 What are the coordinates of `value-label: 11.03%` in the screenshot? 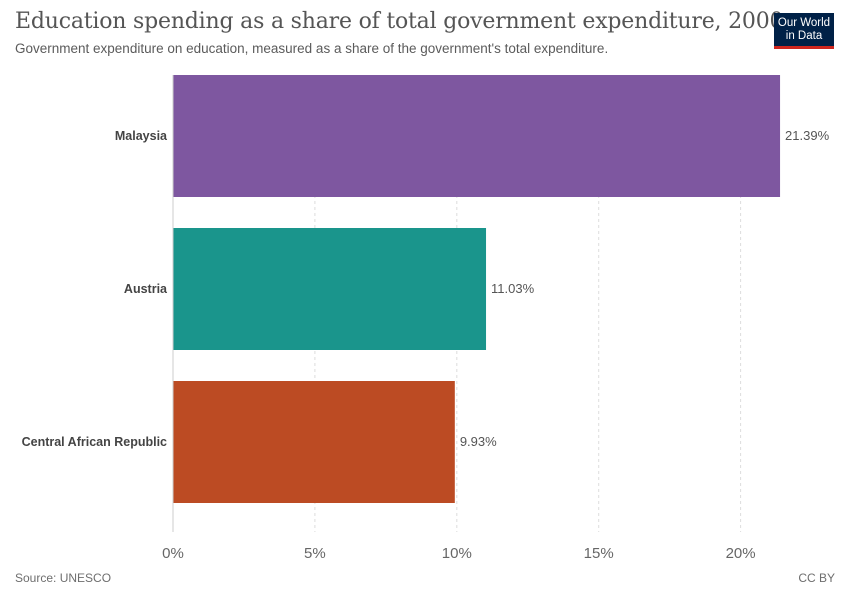 It's located at (513, 288).